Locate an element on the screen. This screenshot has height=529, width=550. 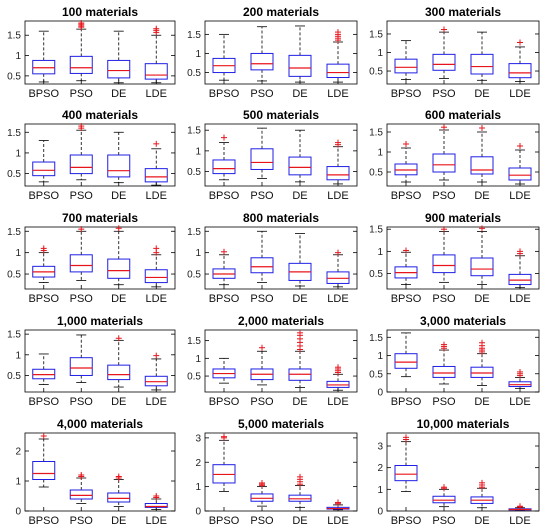
panel-4: 400 materials 0.5 1 1.5 BPSO PSO DE LDE is located at coordinates (91, 155).